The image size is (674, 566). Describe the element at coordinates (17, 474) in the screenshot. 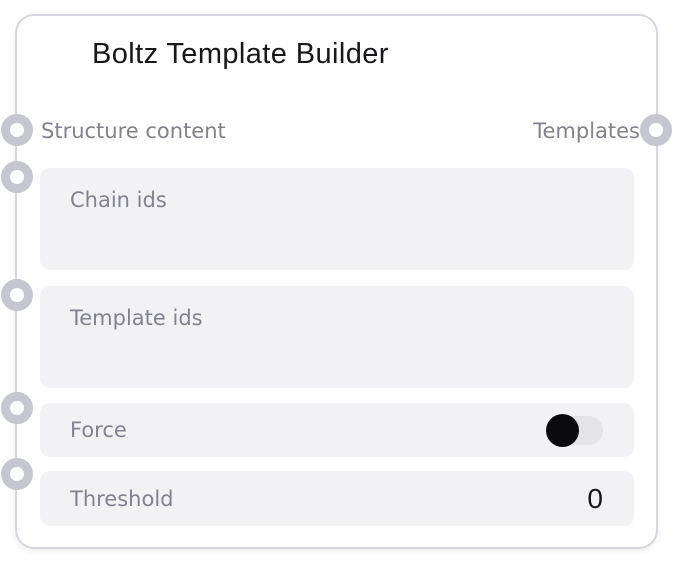

I see `port-input-threshold` at that location.